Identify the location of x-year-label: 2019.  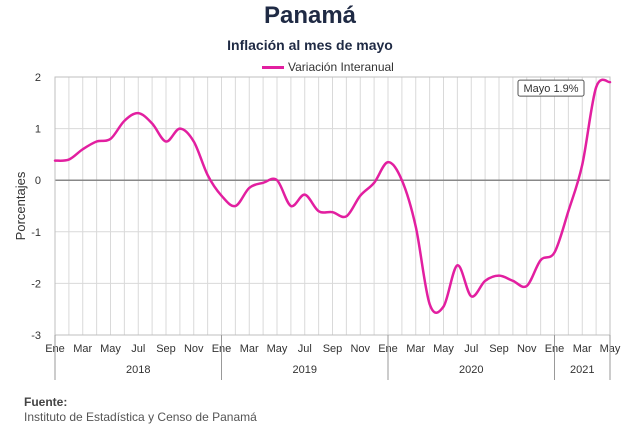
(305, 370).